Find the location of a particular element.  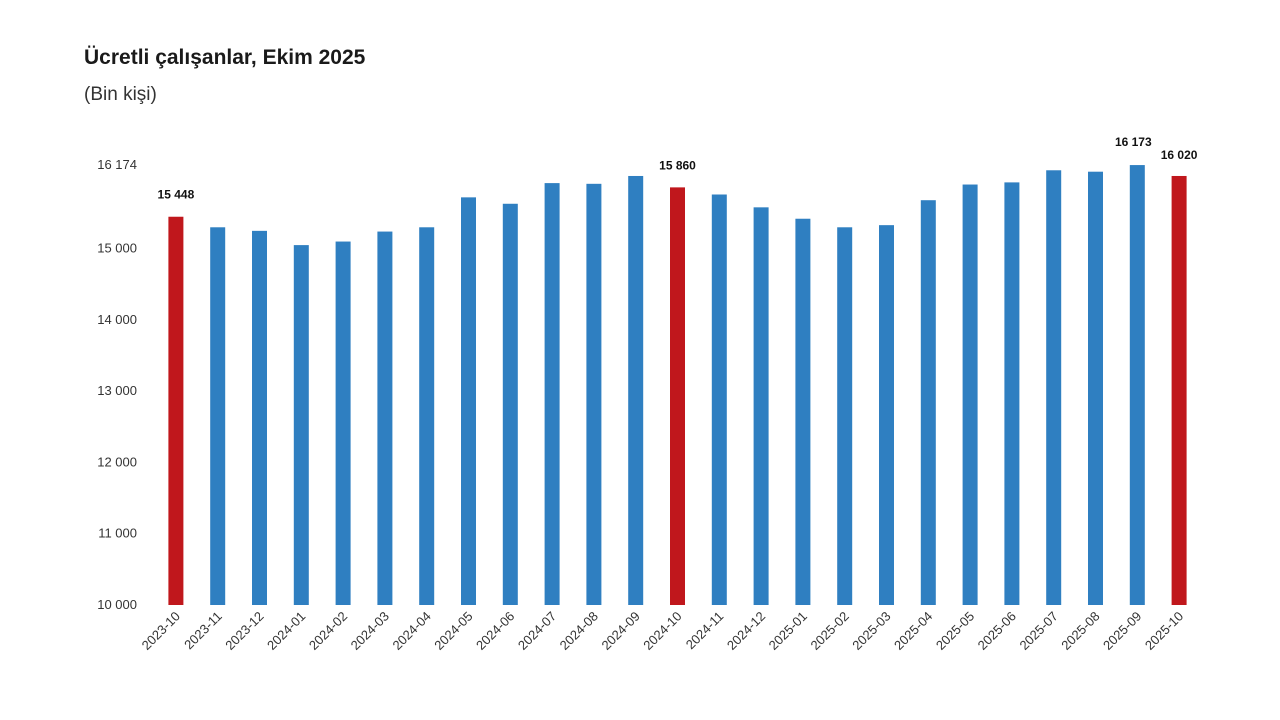

x-tick-label: 2024-07 is located at coordinates (537, 631).